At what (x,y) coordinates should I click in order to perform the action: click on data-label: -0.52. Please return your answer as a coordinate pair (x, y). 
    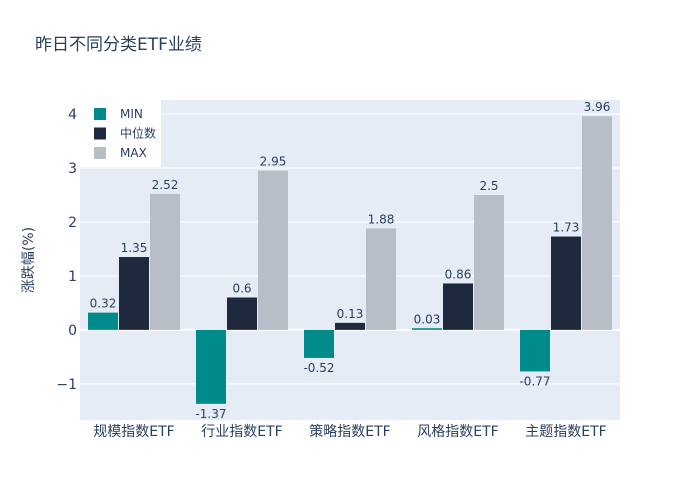
    Looking at the image, I should click on (318, 368).